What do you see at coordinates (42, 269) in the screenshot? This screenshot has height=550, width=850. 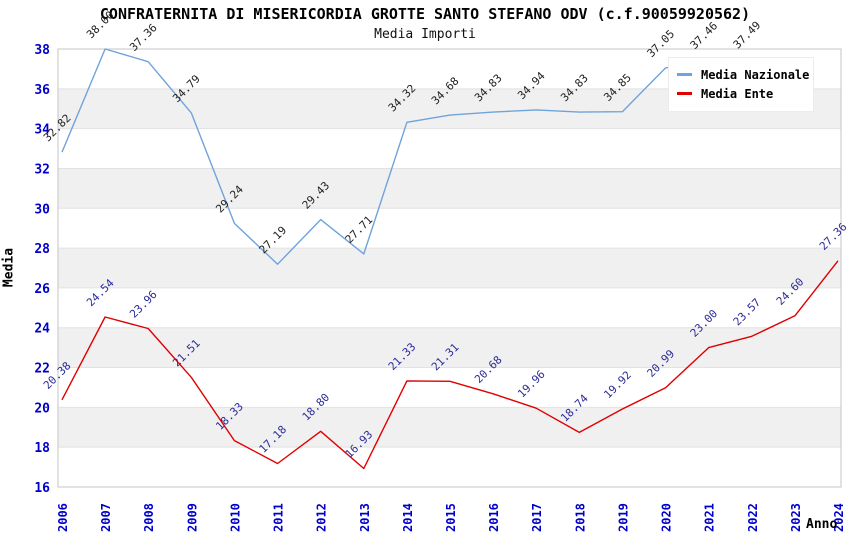 I see `y-axis-ticks: 38 36 34 32 30 28 26 24 22 20 18 16` at bounding box center [42, 269].